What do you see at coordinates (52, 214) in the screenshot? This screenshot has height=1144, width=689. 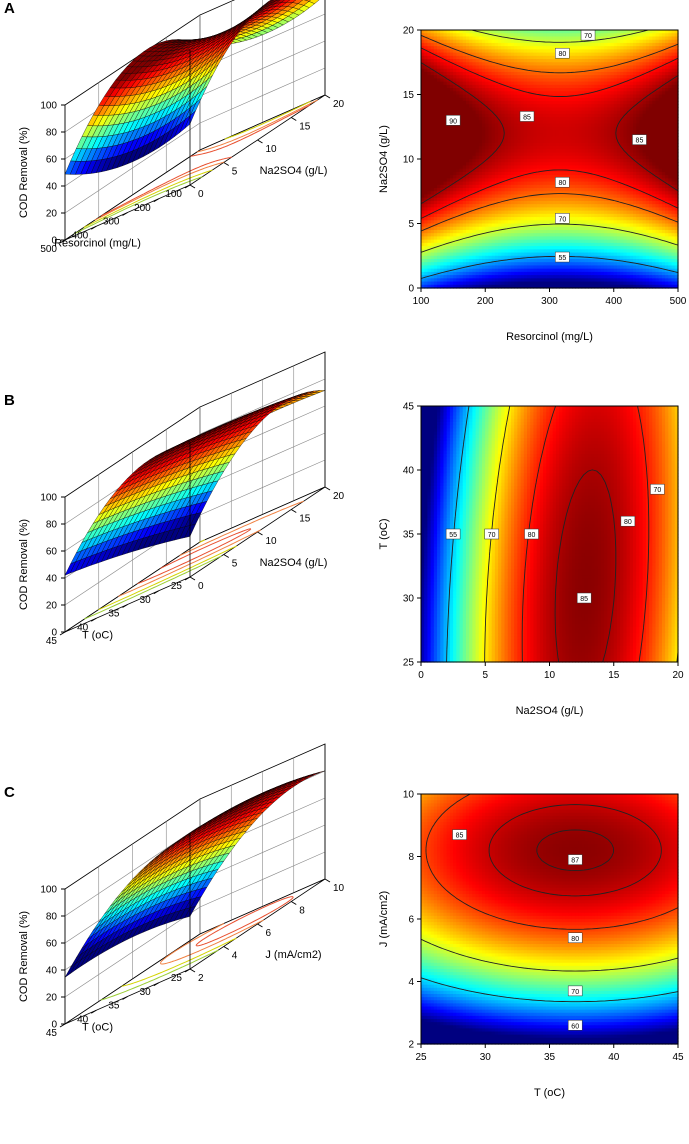 I see `z-tick-label: 20` at bounding box center [52, 214].